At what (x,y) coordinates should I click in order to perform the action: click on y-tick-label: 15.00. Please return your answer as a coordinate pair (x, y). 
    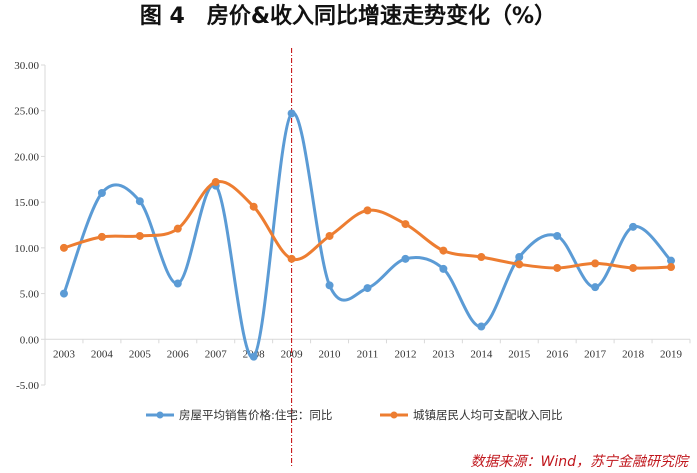
    Looking at the image, I should click on (26, 203).